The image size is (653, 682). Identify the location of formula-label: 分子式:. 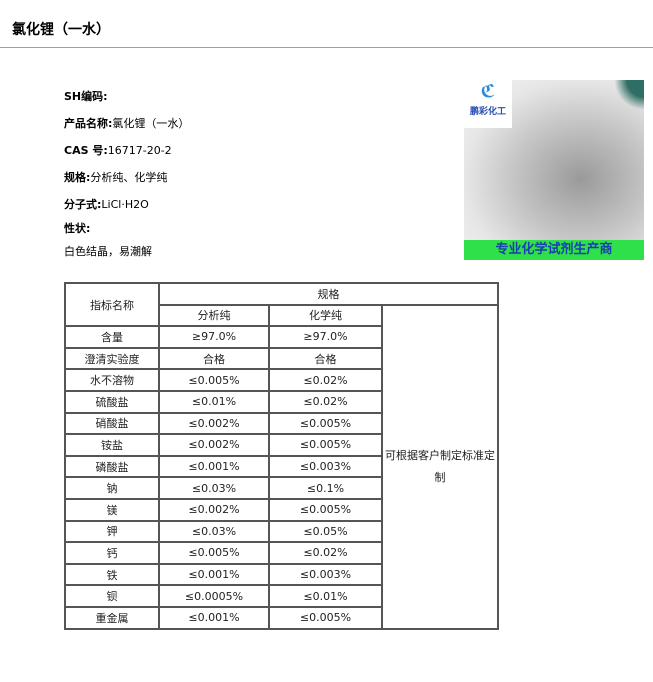
(83, 204).